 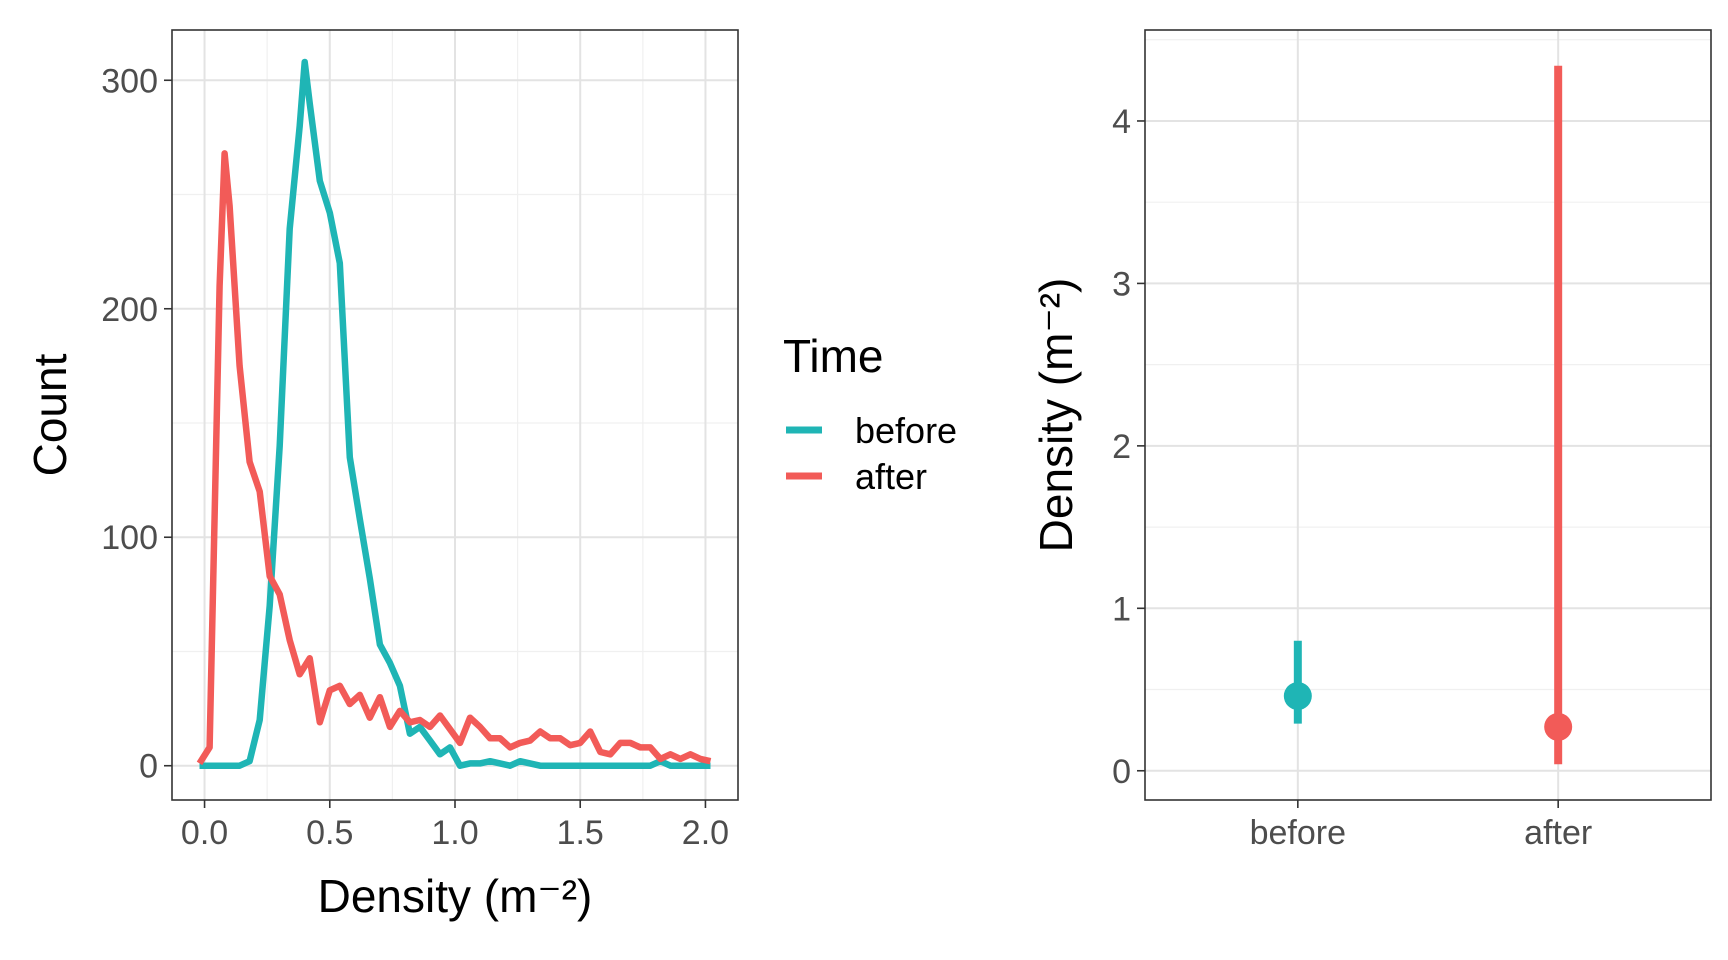 I want to click on right-y-axis-title: Density (m⁻²), so click(x=1056, y=415).